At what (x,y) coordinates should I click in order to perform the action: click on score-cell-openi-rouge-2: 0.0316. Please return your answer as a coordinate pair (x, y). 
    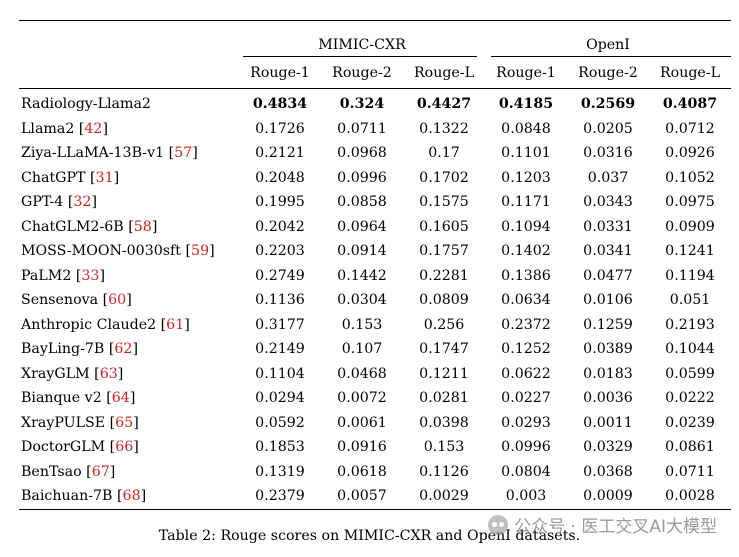
    Looking at the image, I should click on (608, 153).